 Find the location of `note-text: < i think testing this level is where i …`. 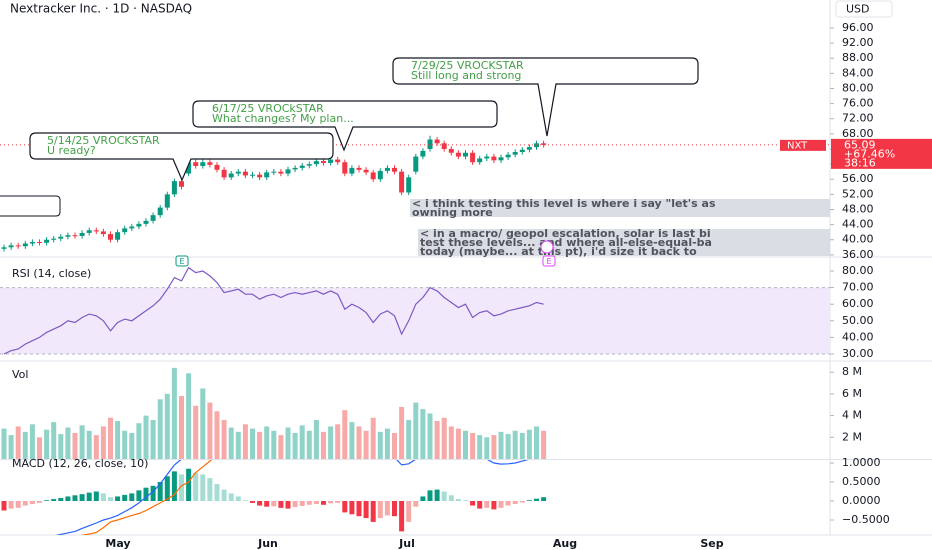

note-text: < i think testing this level is where i … is located at coordinates (564, 203).